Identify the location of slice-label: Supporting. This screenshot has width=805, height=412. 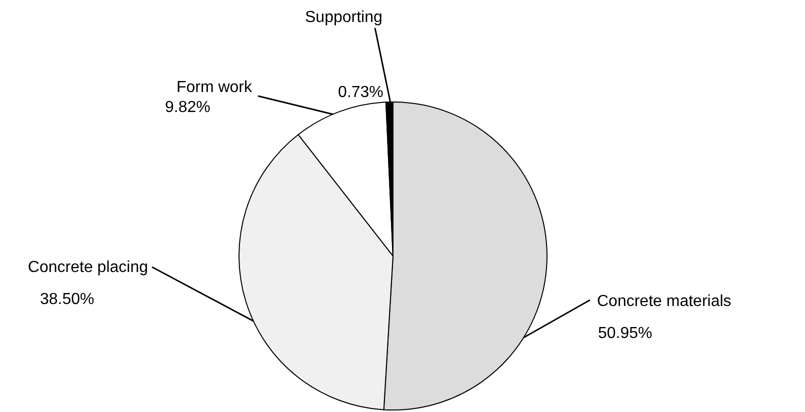
(343, 17).